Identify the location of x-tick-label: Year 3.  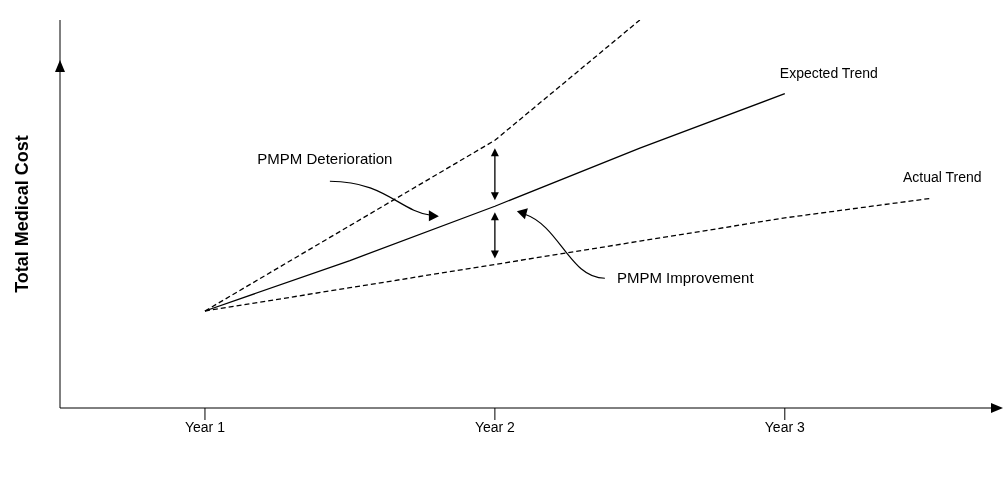
(784, 426).